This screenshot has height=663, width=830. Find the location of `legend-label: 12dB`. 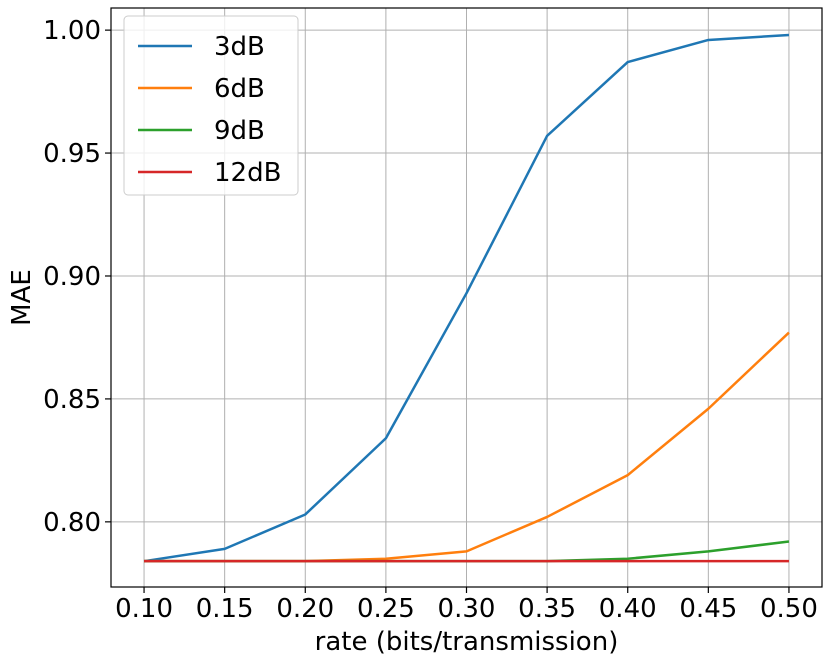

legend-label: 12dB is located at coordinates (247, 173).